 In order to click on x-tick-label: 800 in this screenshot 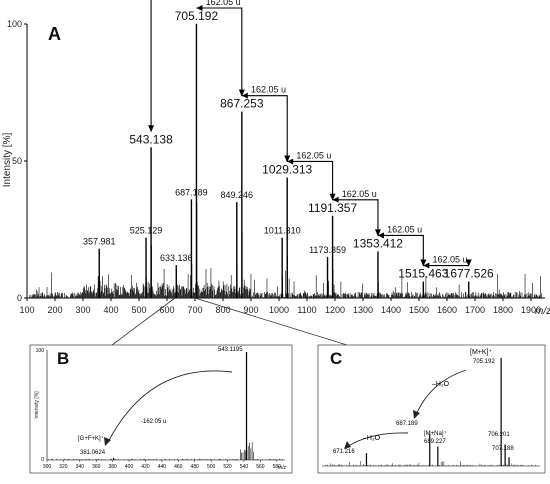, I will do `click(222, 310)`.